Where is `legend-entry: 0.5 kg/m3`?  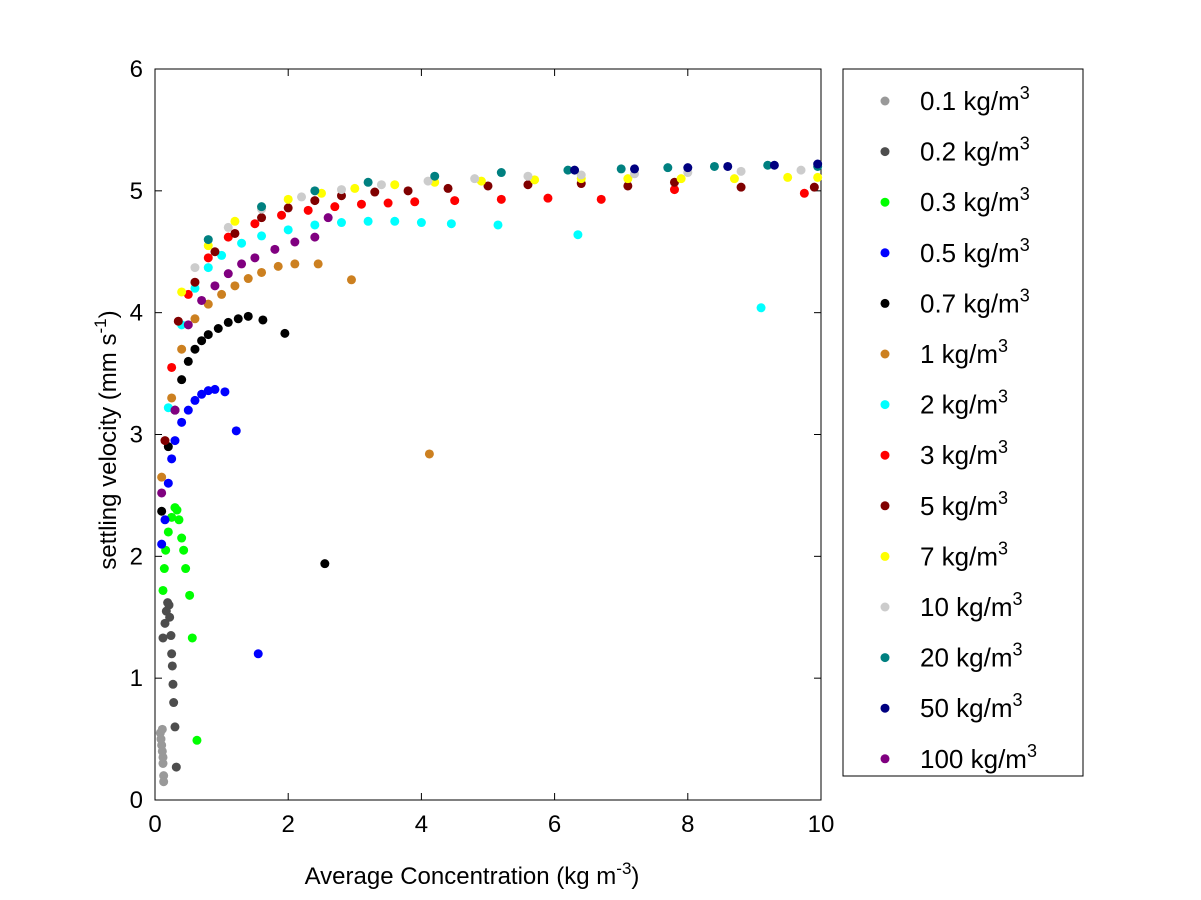
legend-entry: 0.5 kg/m3 is located at coordinates (975, 251).